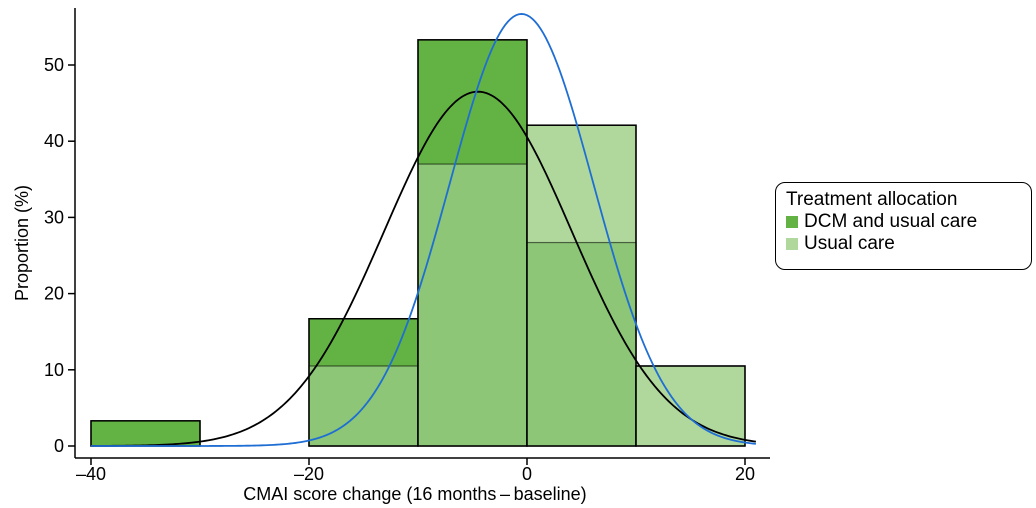 Image resolution: width=1036 pixels, height=508 pixels. What do you see at coordinates (22, 243) in the screenshot?
I see `y-axis-title: Proportion (%)` at bounding box center [22, 243].